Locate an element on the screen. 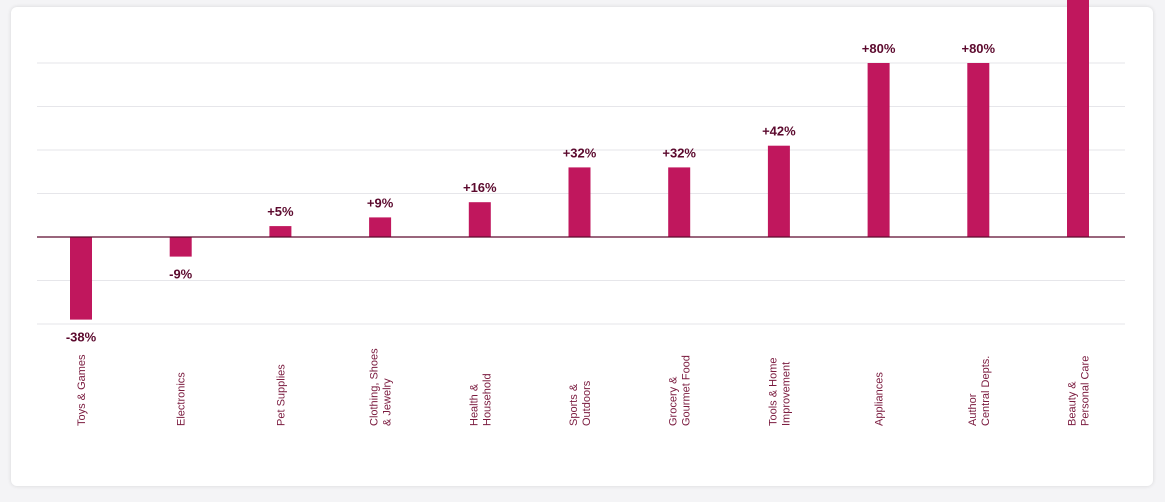  category-label-line: Outdoors is located at coordinates (587, 403).